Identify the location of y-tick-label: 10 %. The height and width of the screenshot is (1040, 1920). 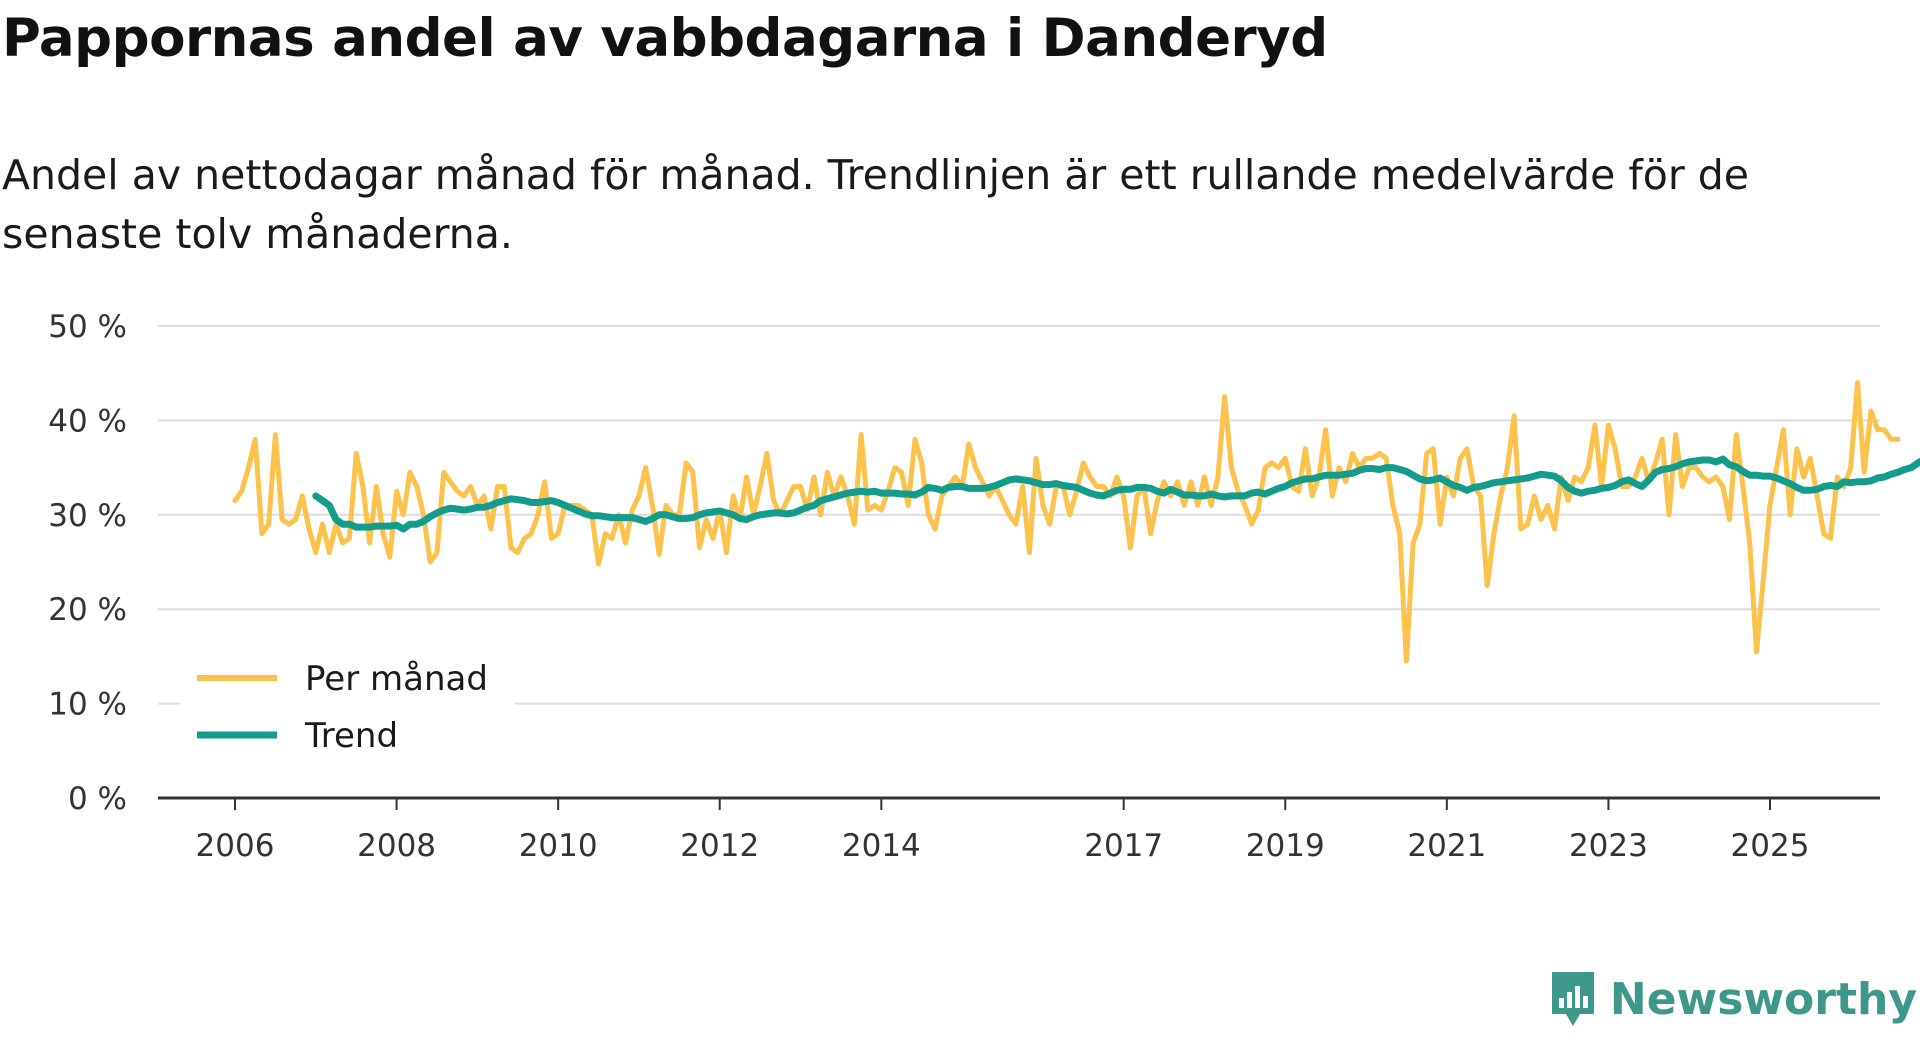
(87, 705).